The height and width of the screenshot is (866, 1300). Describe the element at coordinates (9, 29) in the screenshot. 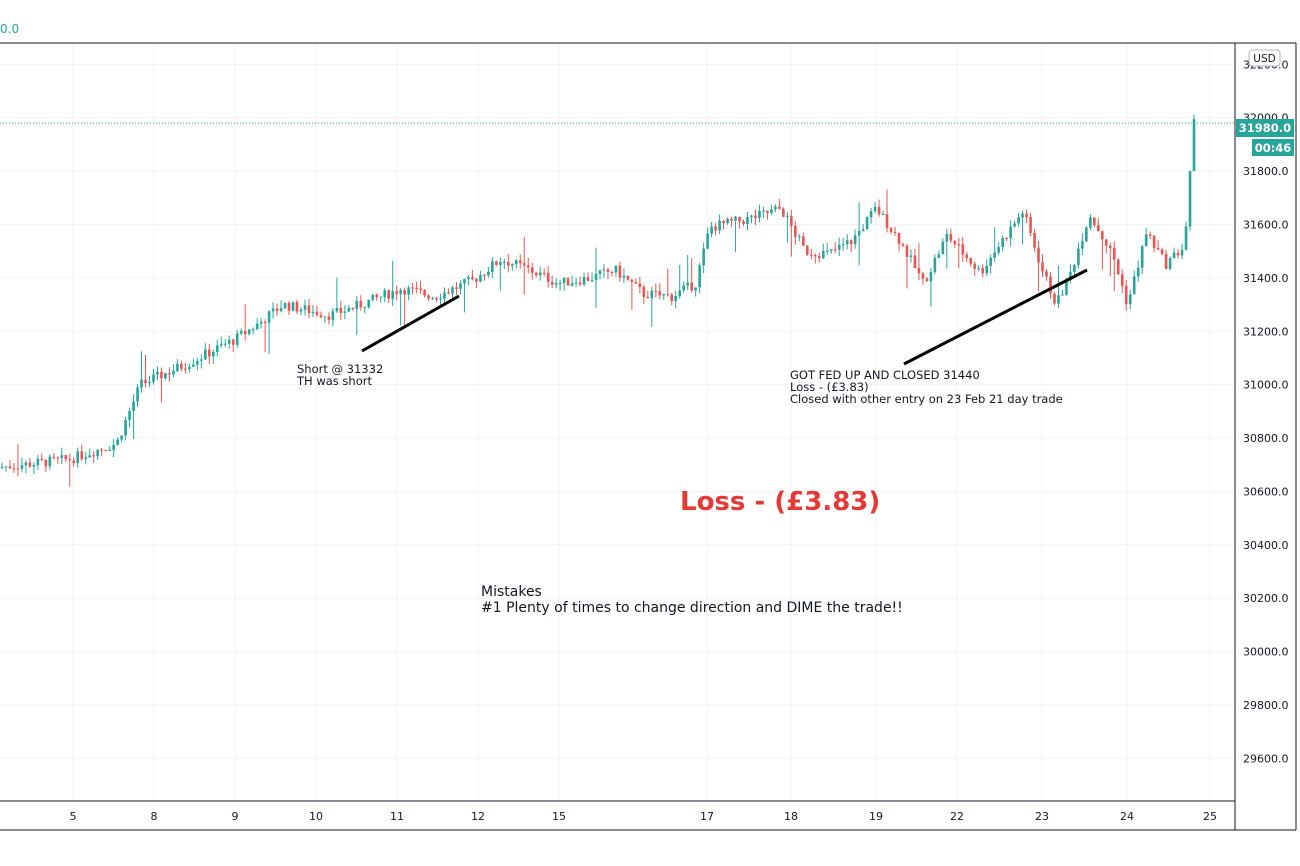

I see `top-value-label: 0.0` at that location.